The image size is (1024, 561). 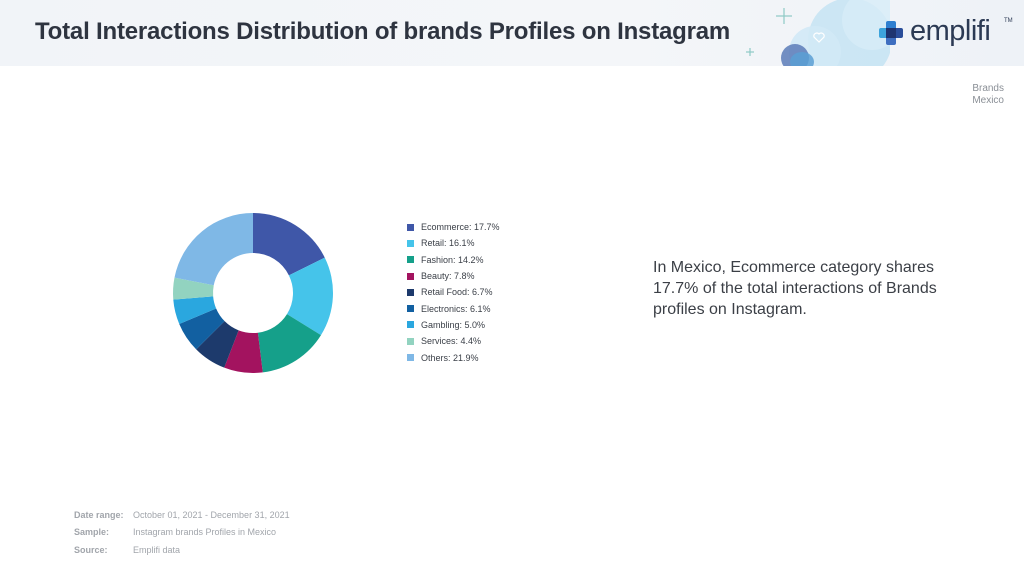 What do you see at coordinates (253, 293) in the screenshot?
I see `donut-chart` at bounding box center [253, 293].